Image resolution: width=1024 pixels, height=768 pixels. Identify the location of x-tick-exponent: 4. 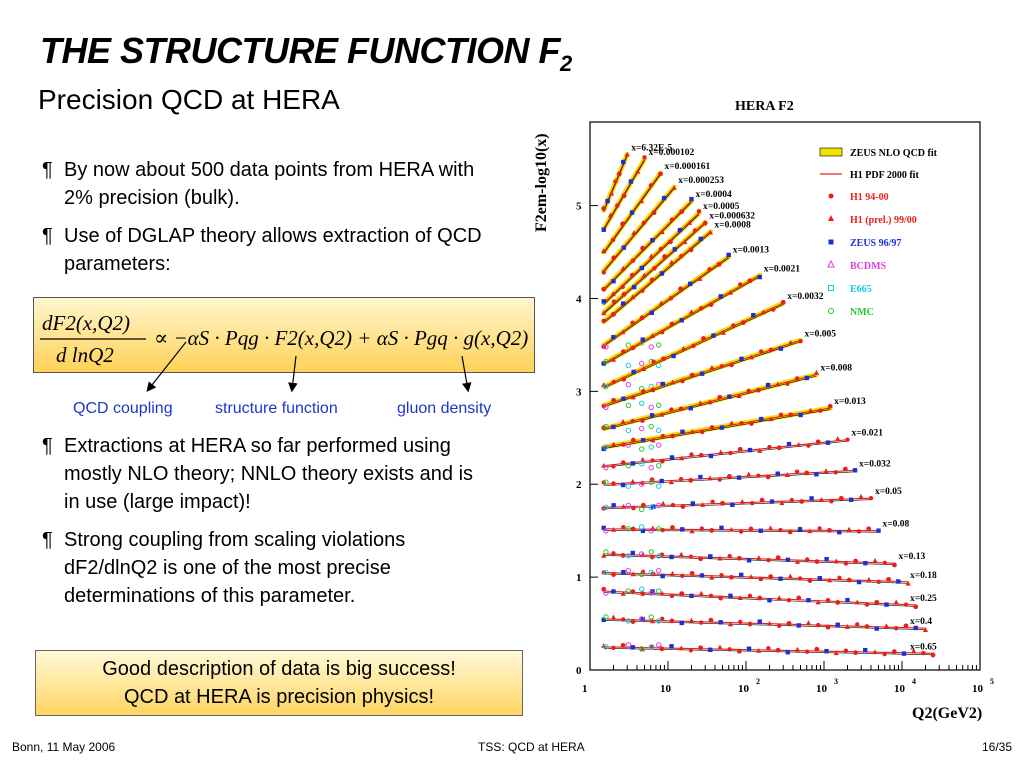
(914, 681).